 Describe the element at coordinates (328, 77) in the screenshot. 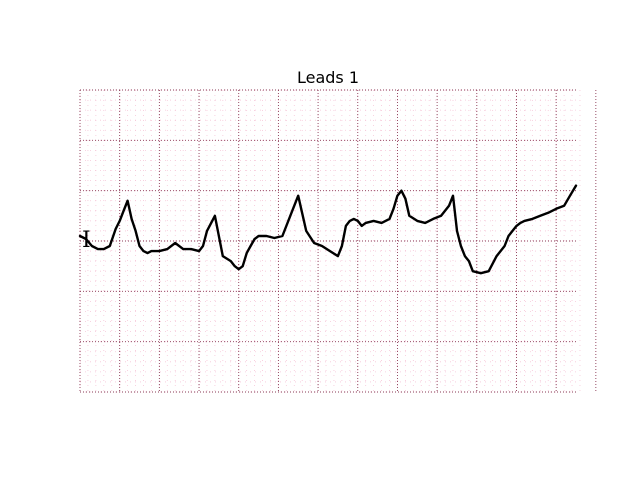

I see `chart-title: Leads 1` at that location.